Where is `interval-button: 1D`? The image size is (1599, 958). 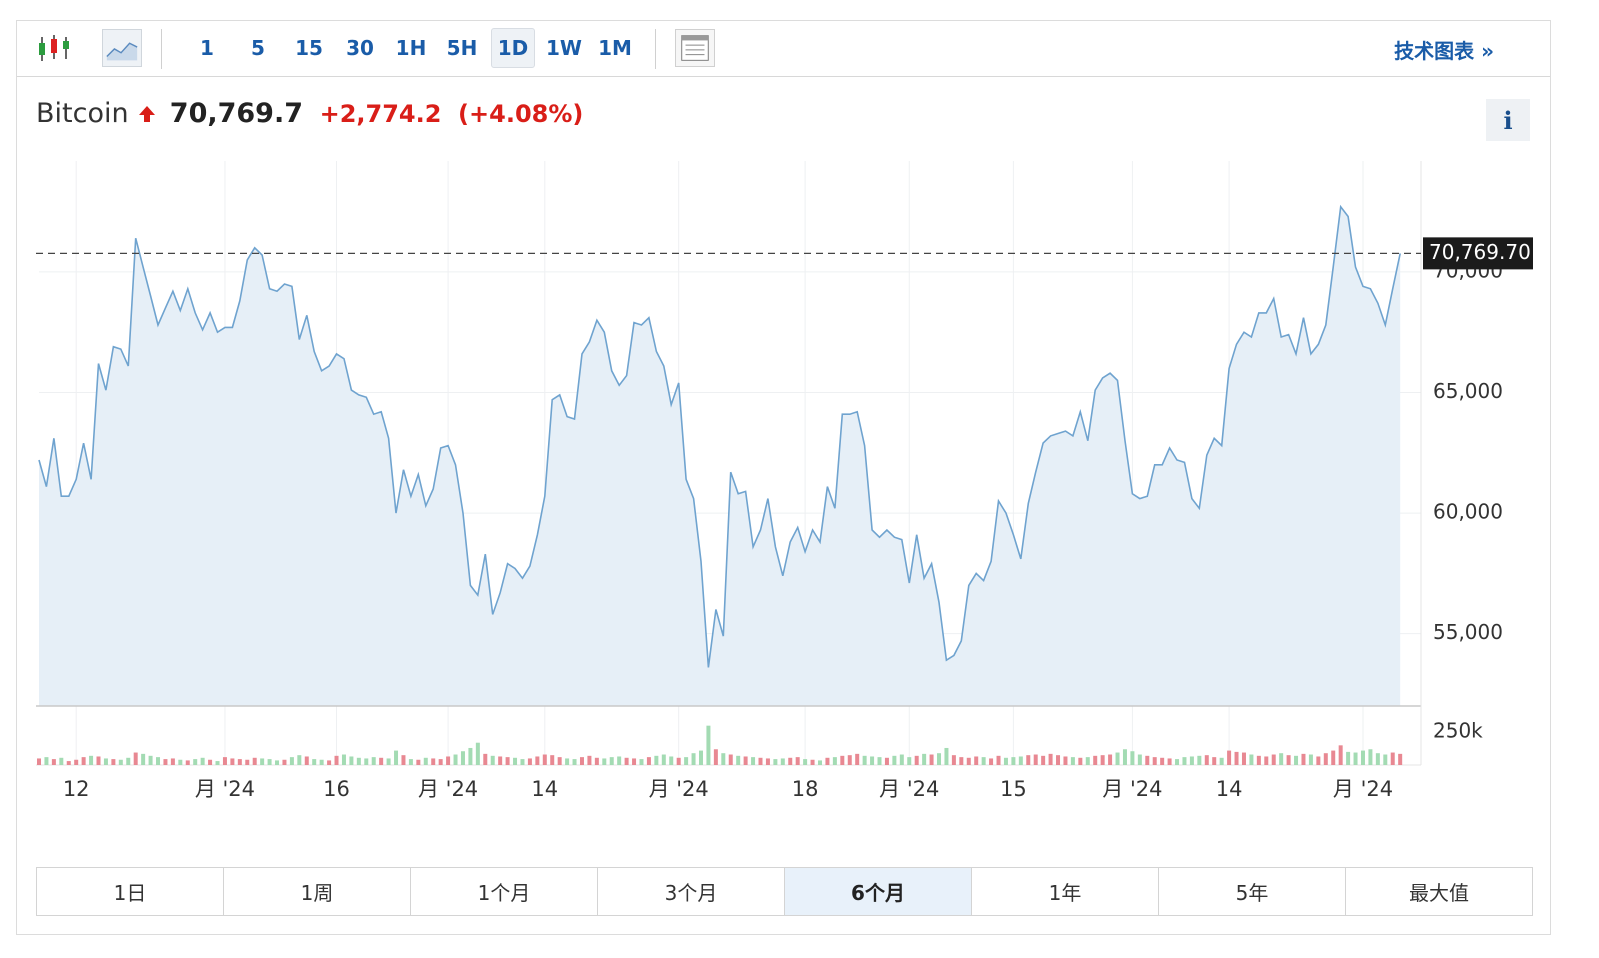
interval-button: 1D is located at coordinates (513, 48).